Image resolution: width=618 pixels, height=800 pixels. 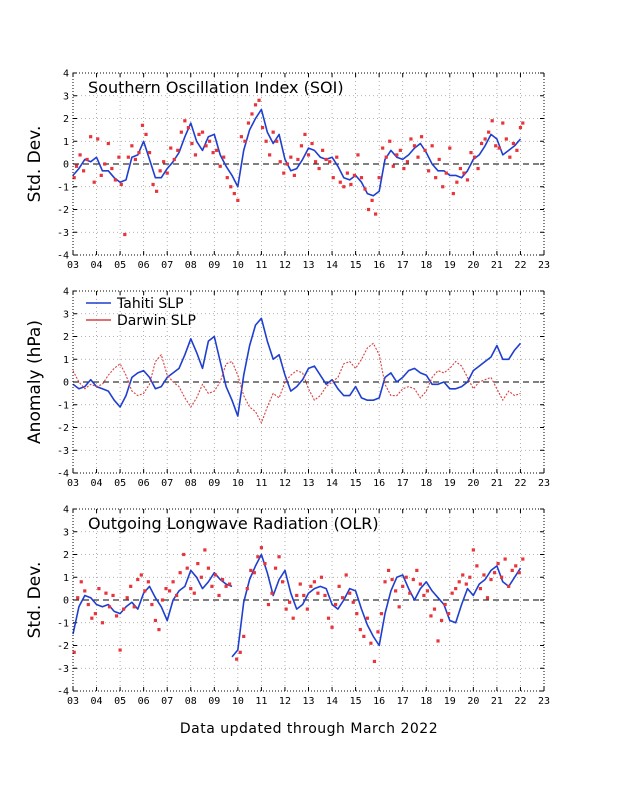 I want to click on x-tick-label: 20, so click(x=473, y=483).